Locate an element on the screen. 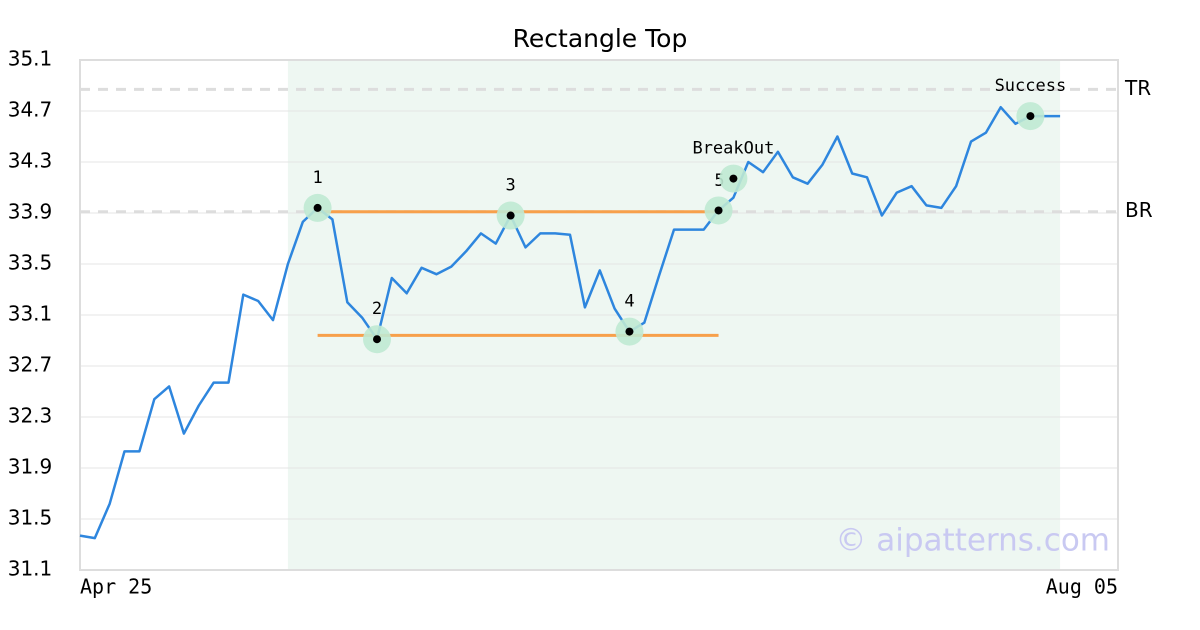 The height and width of the screenshot is (630, 1200). marker-label: BreakOut is located at coordinates (733, 149).